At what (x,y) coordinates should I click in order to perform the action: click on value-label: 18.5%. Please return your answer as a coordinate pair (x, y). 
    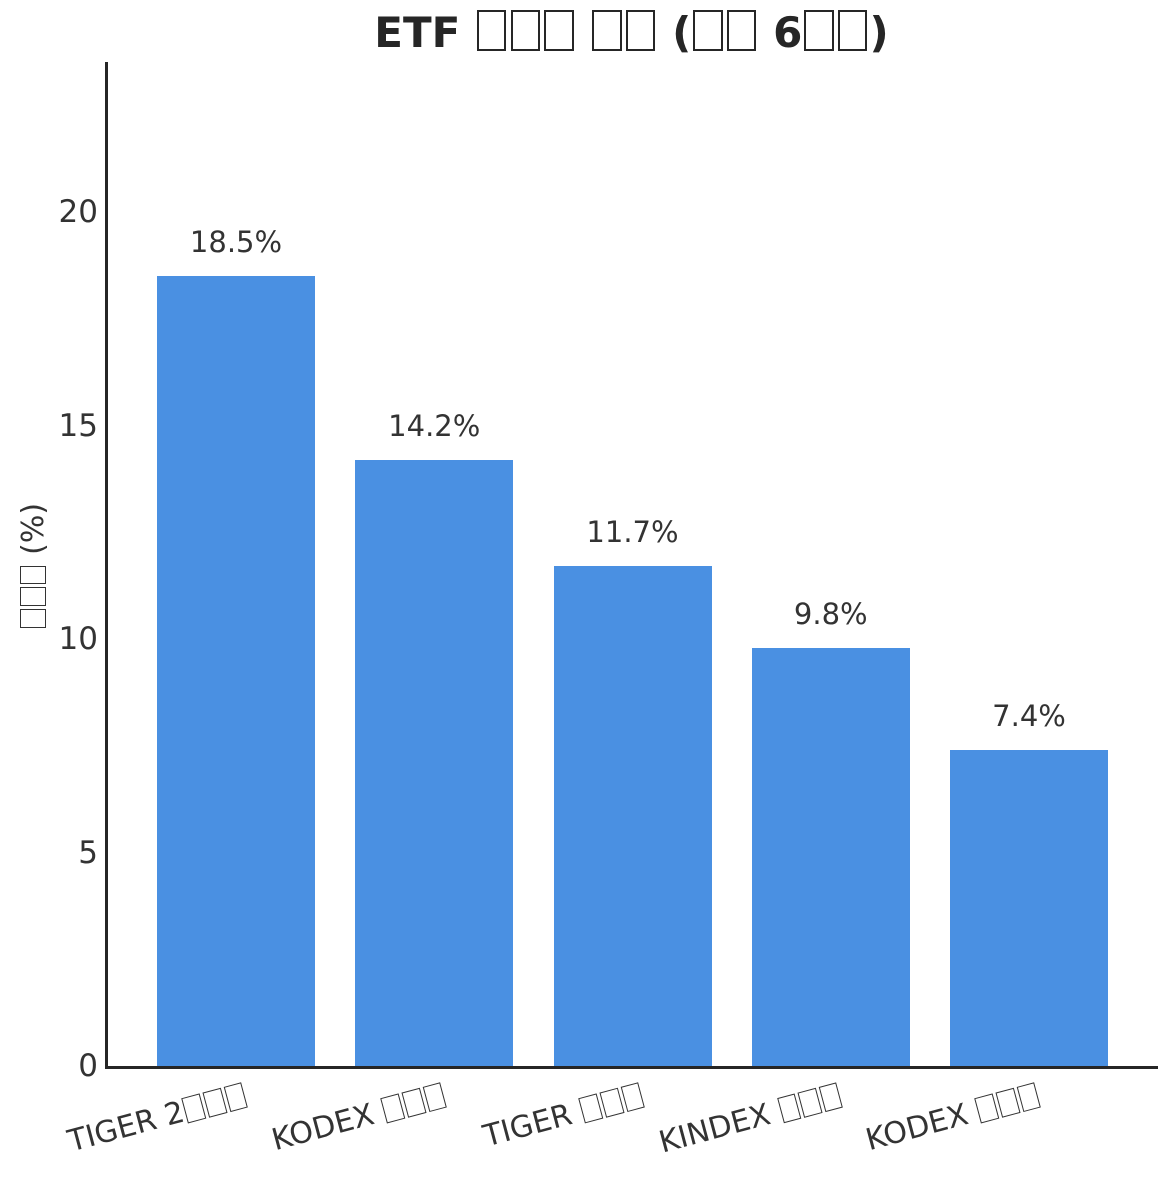
    Looking at the image, I should click on (236, 242).